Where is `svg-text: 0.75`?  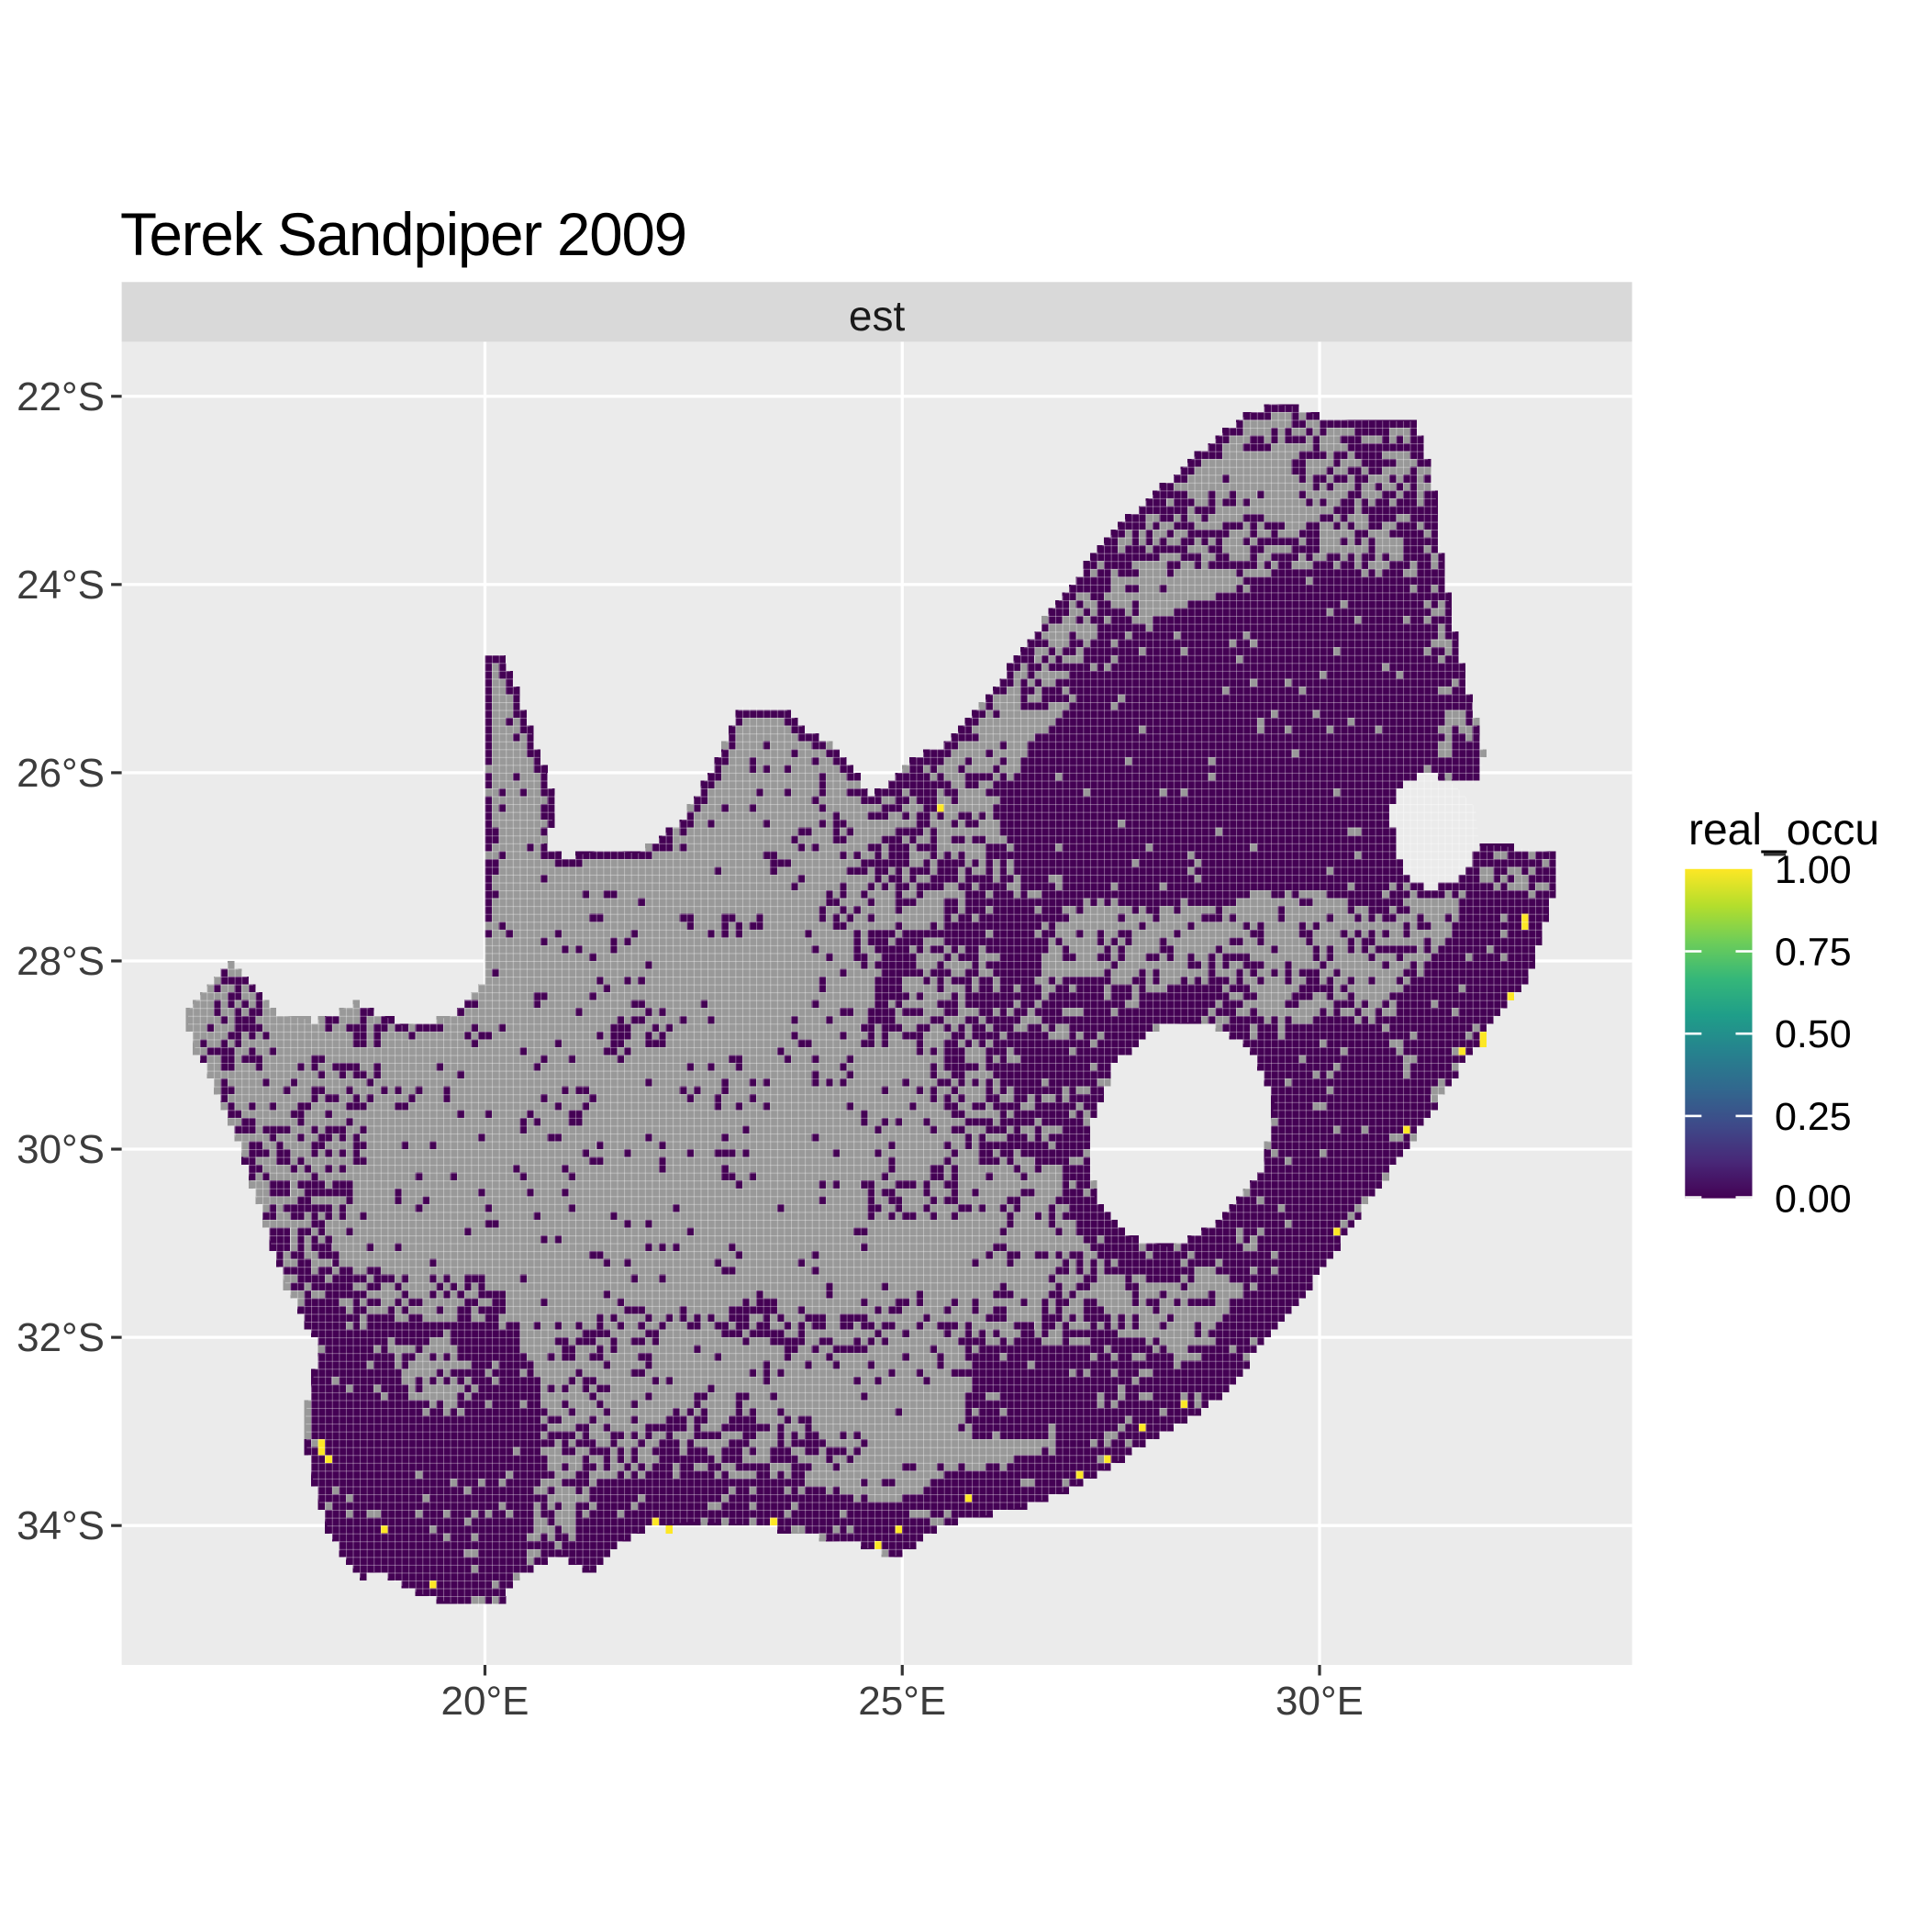
svg-text: 0.75 is located at coordinates (1813, 953).